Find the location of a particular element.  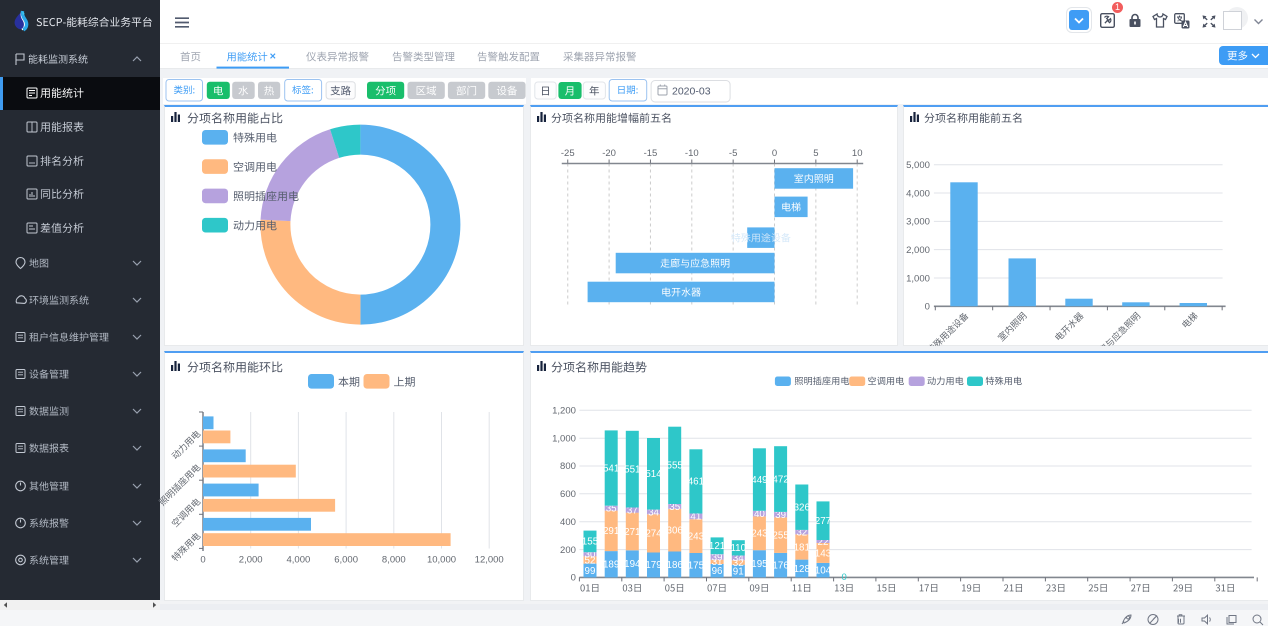

svg-text: 271 is located at coordinates (632, 532).